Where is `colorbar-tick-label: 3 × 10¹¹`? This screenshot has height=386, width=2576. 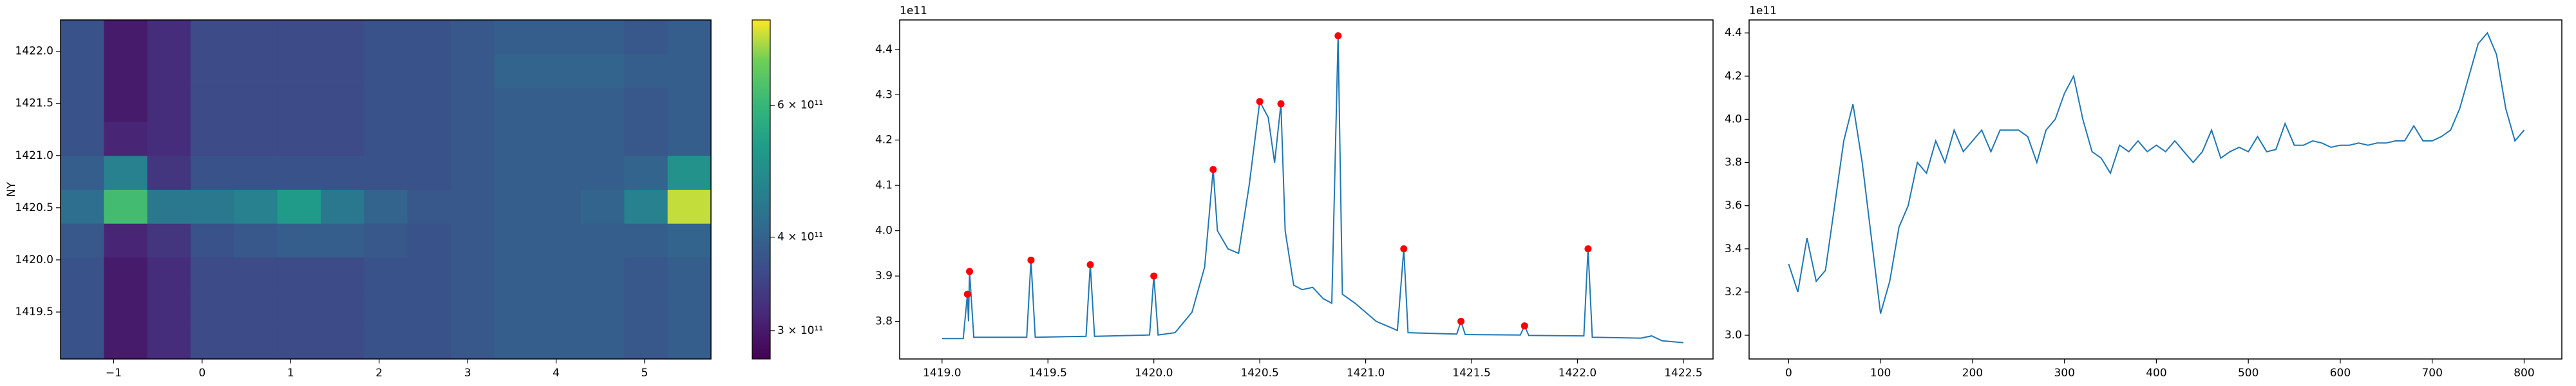 colorbar-tick-label: 3 × 10¹¹ is located at coordinates (800, 330).